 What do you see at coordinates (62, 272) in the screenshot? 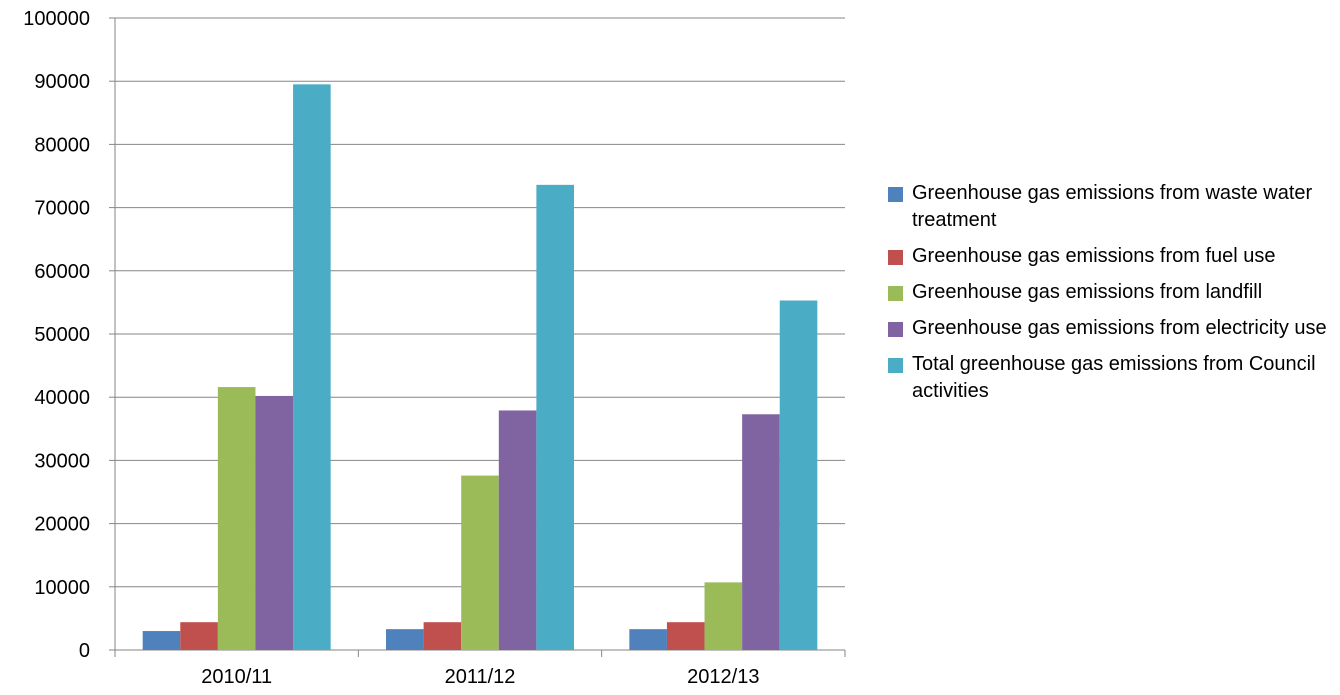
I see `y-tick-label: 60000` at bounding box center [62, 272].